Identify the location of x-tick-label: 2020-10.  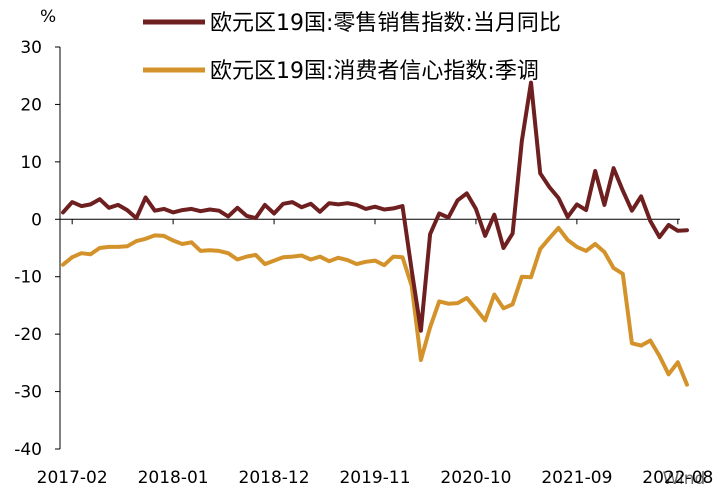
(475, 478).